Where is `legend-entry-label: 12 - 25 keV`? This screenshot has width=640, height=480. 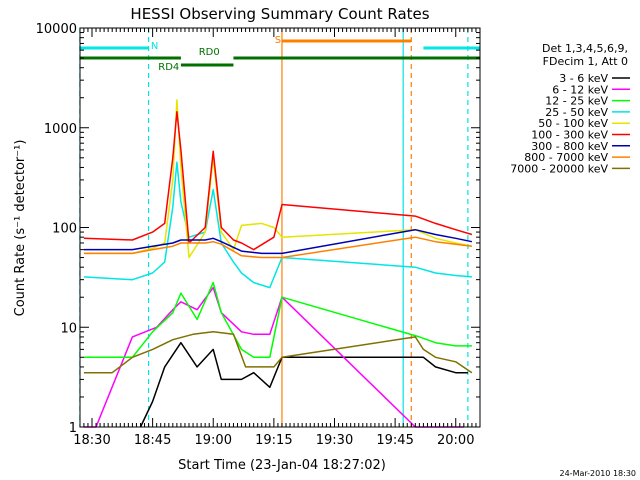
legend-entry-label: 12 - 25 keV is located at coordinates (576, 101).